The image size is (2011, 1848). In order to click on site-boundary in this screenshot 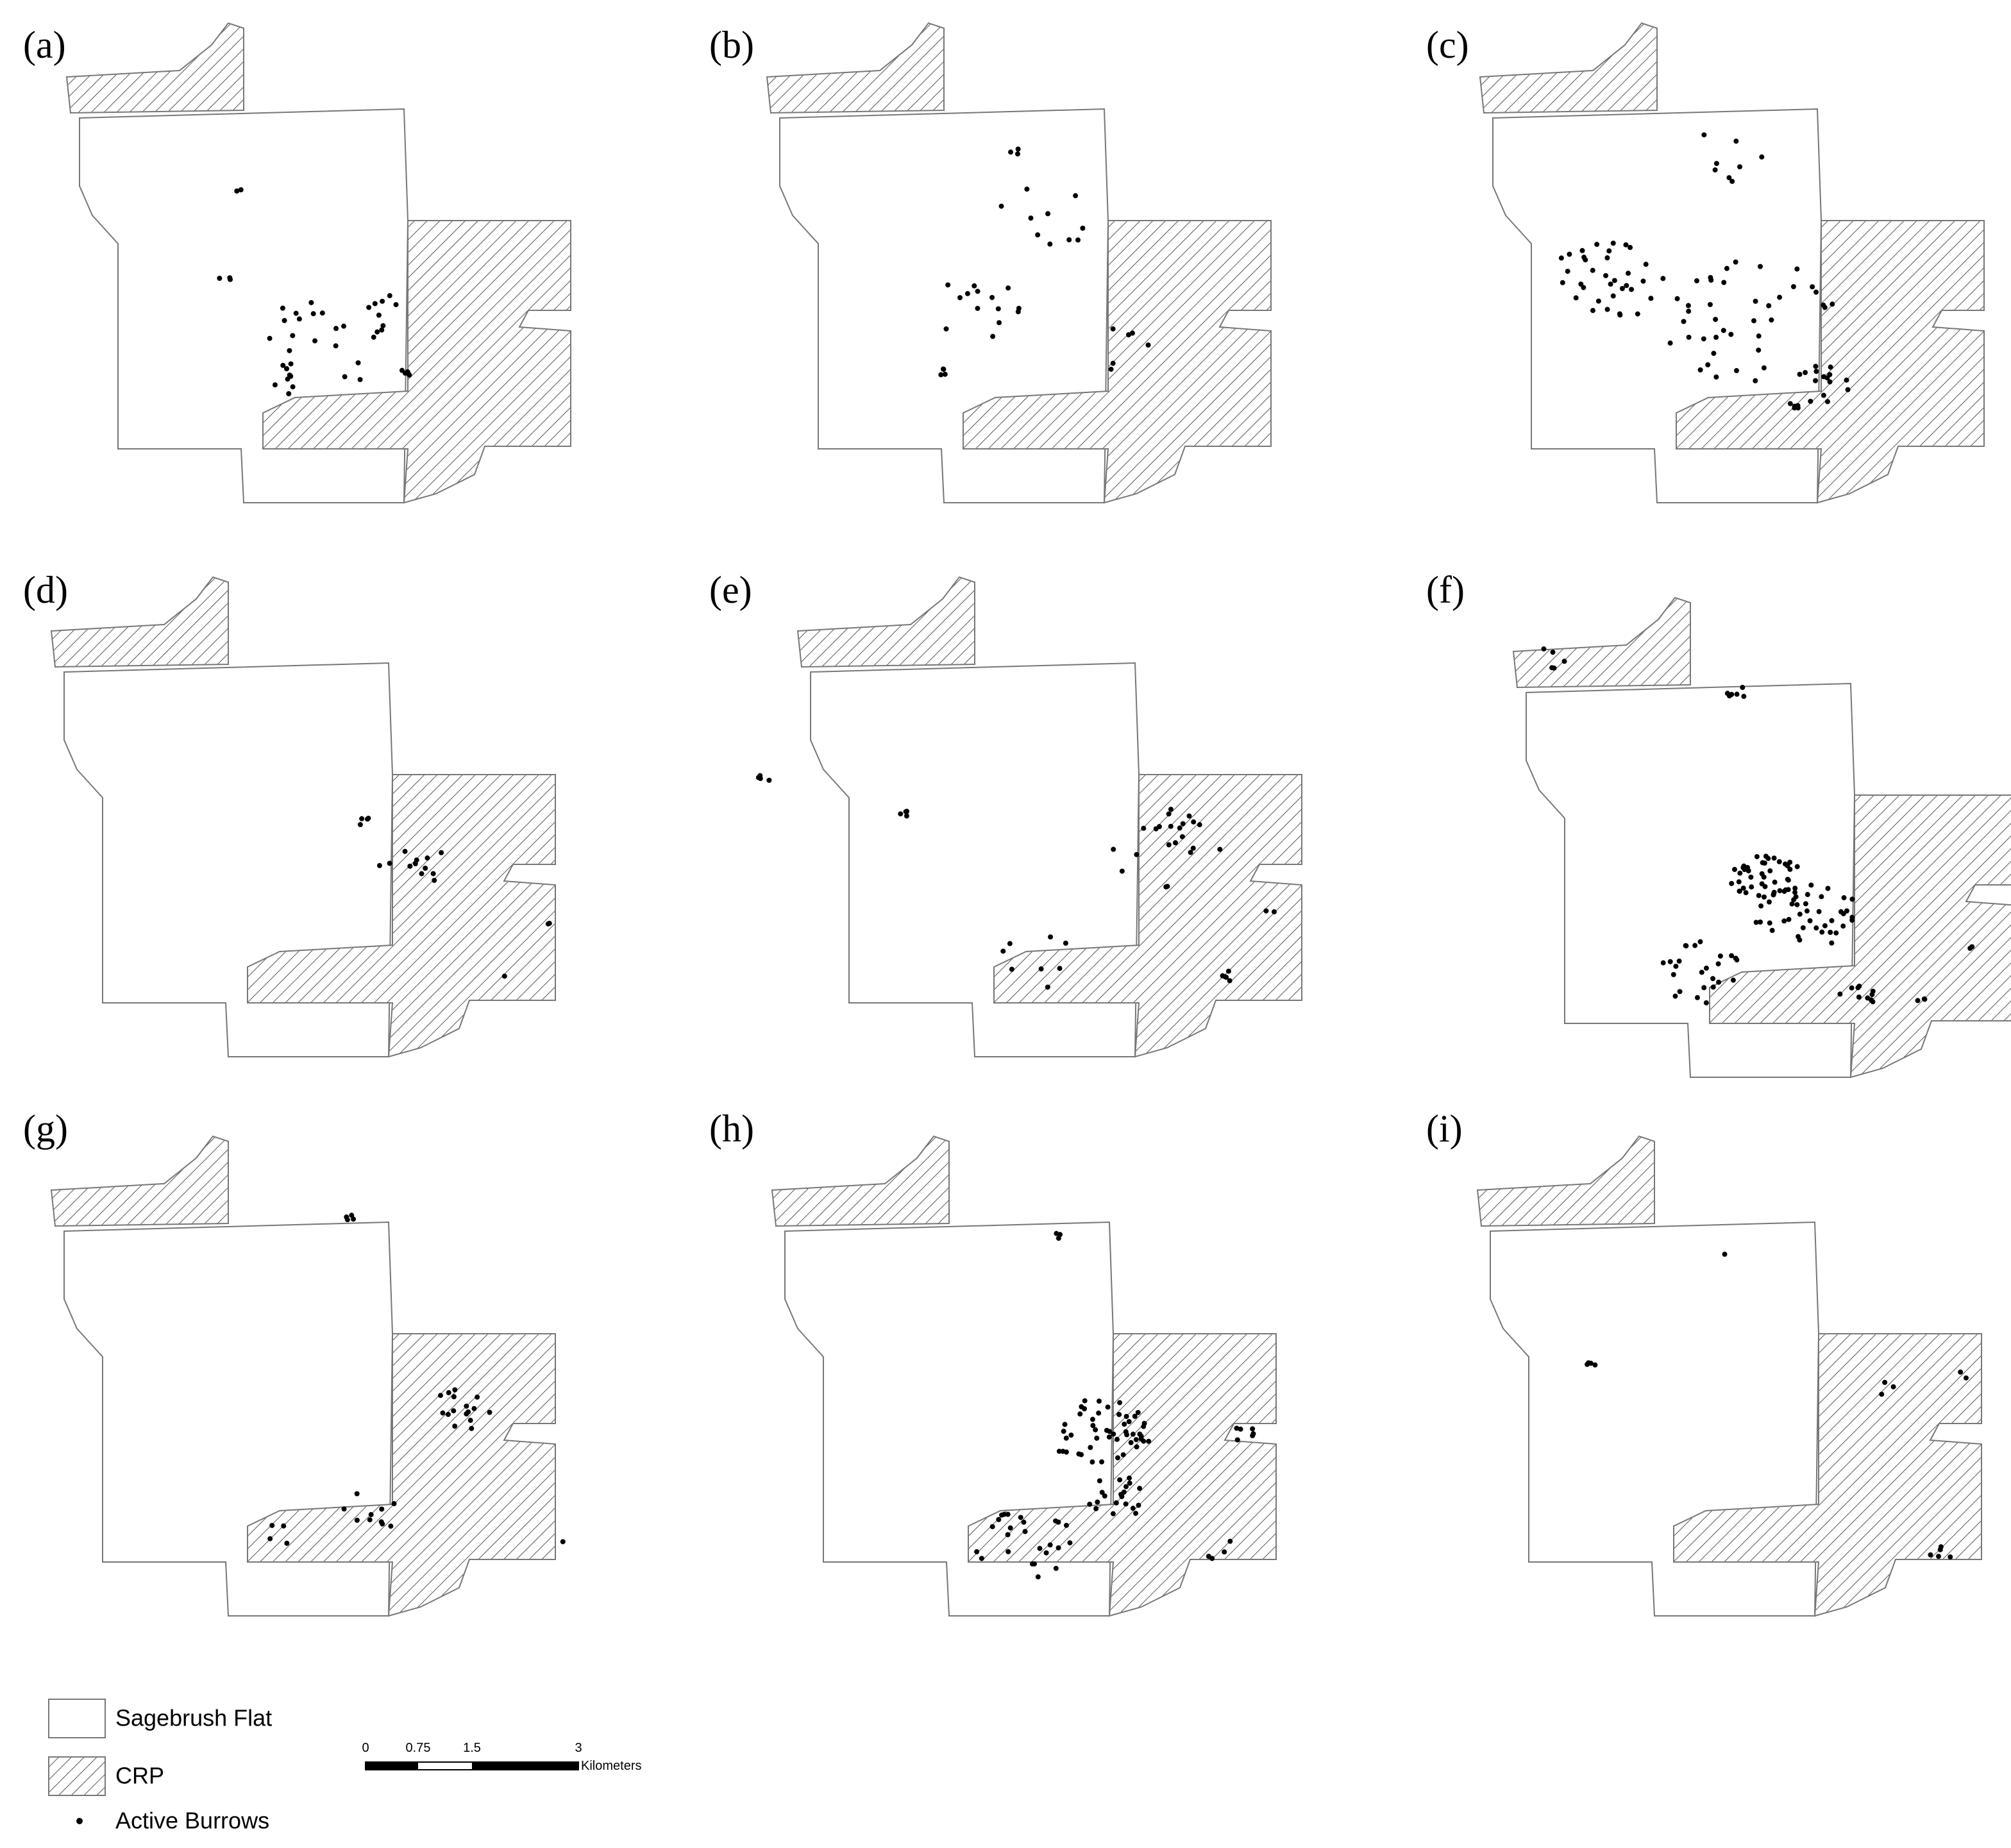, I will do `click(1024, 1376)`.